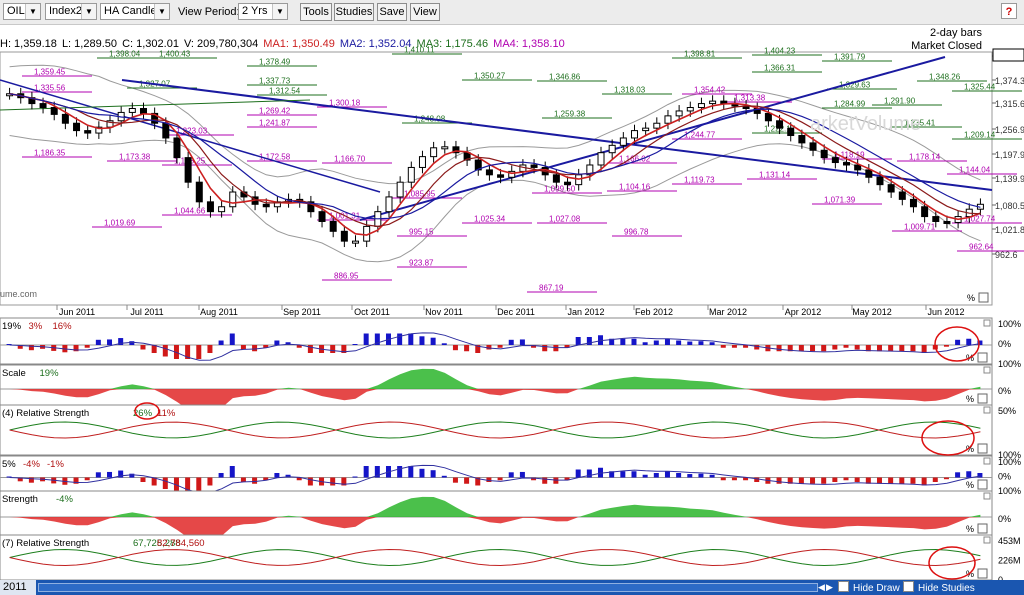 Image resolution: width=1024 pixels, height=595 pixels. What do you see at coordinates (392, 12) in the screenshot?
I see `save-button: Save` at bounding box center [392, 12].